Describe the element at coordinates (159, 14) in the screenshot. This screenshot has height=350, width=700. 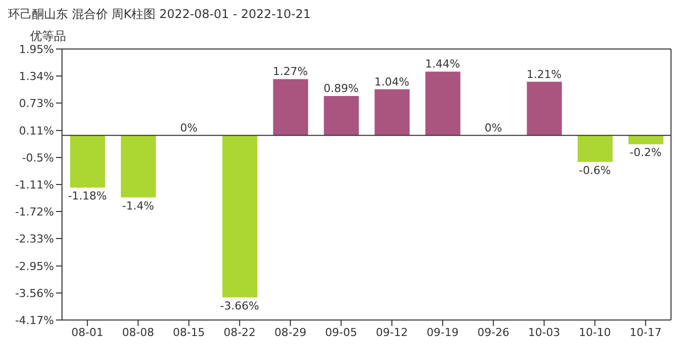
I see `chart-title: 环己酮山东 混合价 周K柱图 2022-08-01 - 2022-10-21` at that location.